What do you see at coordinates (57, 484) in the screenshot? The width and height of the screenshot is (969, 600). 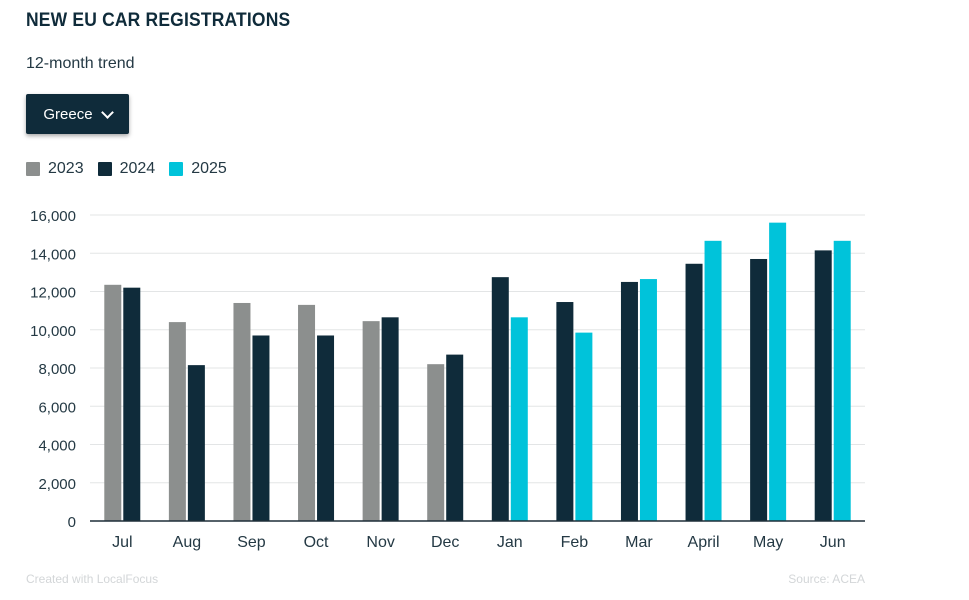 I see `y-tick-label: 2,000` at bounding box center [57, 484].